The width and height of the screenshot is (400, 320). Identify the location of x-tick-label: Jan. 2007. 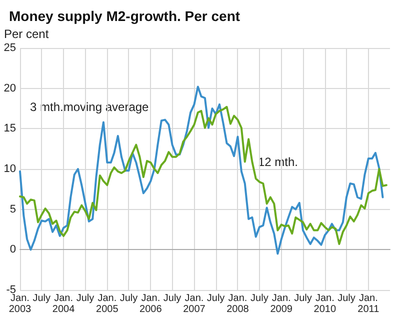
(194, 304).